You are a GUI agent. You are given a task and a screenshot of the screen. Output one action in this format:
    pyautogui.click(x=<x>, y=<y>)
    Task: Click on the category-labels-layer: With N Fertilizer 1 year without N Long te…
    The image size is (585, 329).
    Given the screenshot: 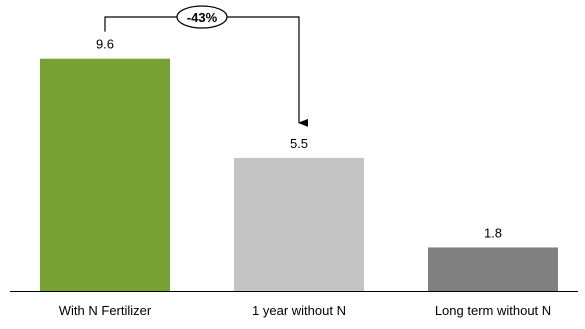 What is the action you would take?
    pyautogui.click(x=305, y=310)
    